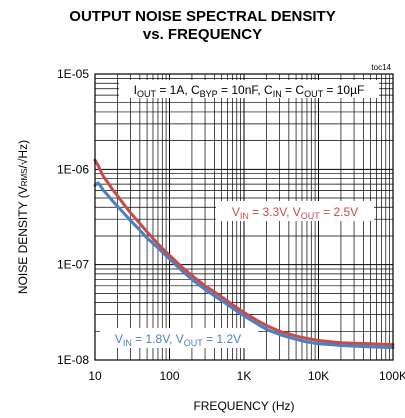 The height and width of the screenshot is (418, 405). Describe the element at coordinates (73, 265) in the screenshot. I see `y-tick-label: 1E-07` at that location.